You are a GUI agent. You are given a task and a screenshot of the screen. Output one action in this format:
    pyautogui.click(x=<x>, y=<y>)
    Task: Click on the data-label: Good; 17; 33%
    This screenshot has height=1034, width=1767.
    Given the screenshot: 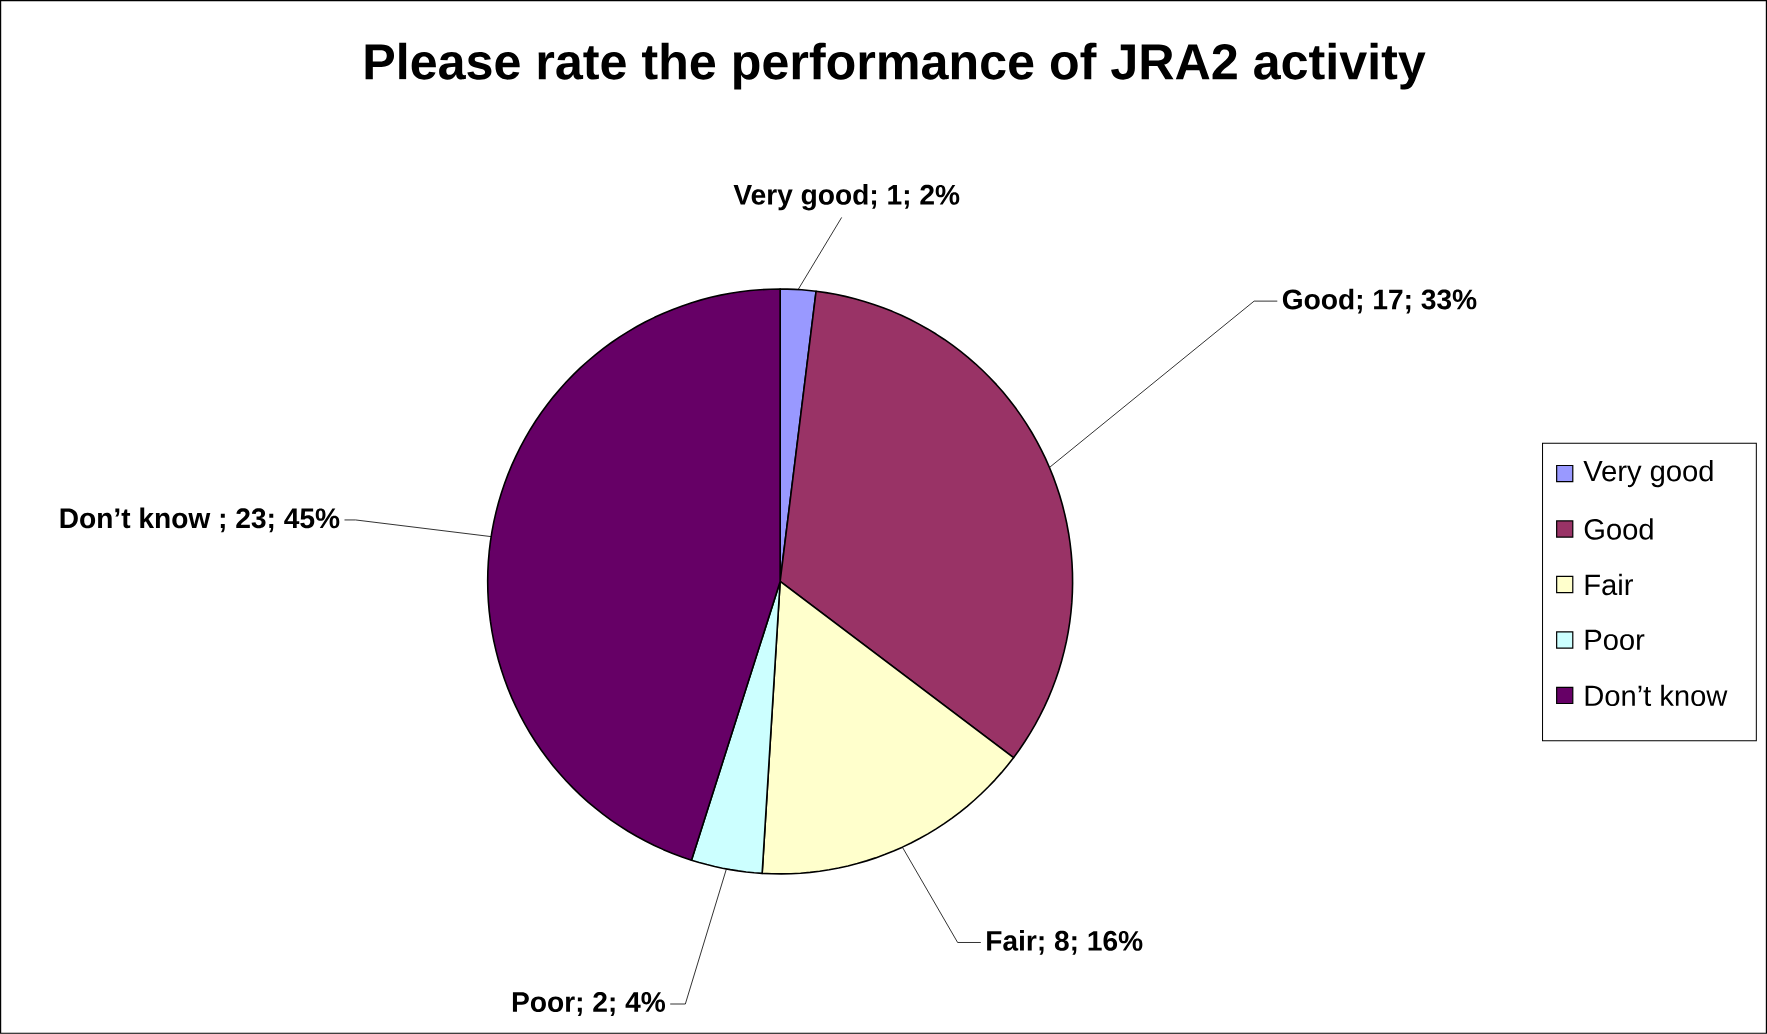 What is the action you would take?
    pyautogui.click(x=1379, y=301)
    